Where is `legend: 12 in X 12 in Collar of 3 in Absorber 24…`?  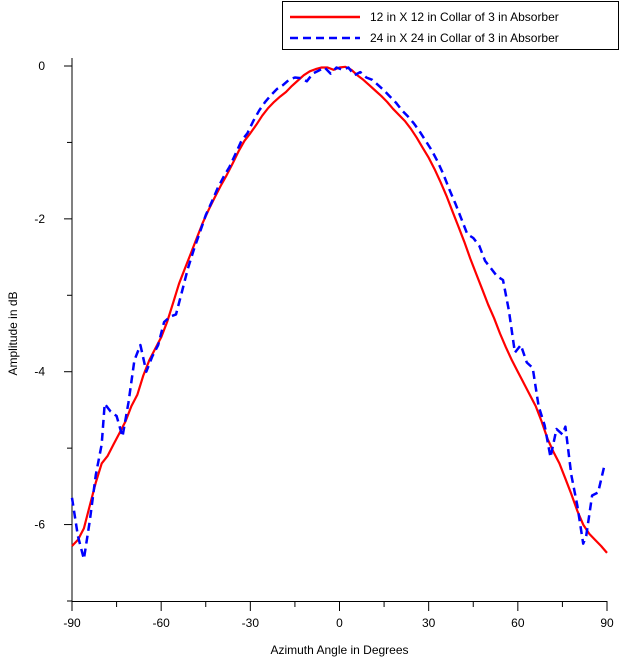 legend: 12 in X 12 in Collar of 3 in Absorber 24… is located at coordinates (450, 25).